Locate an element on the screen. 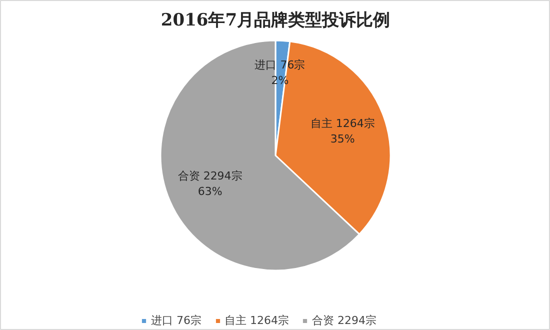  legend-label: 进口 76宗 is located at coordinates (176, 320).